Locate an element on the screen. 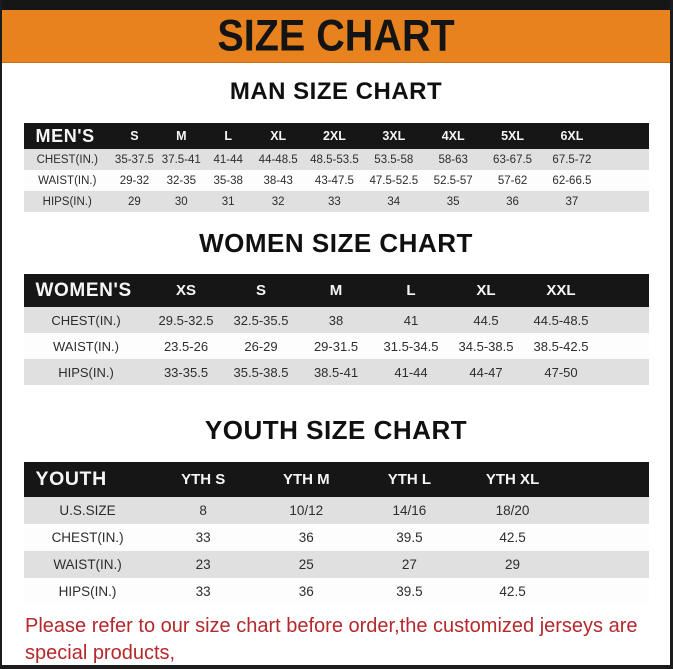  size-column-header: 5XL is located at coordinates (513, 136).